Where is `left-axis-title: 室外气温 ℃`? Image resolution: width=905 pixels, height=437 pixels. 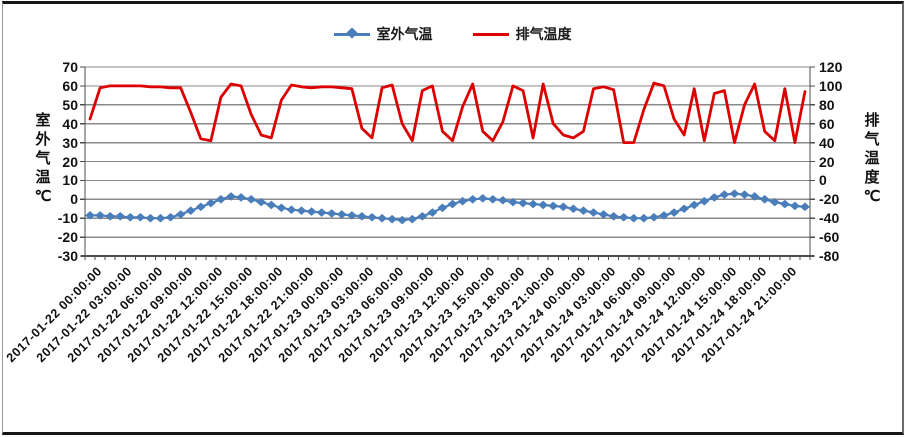 left-axis-title: 室外气温 ℃ is located at coordinates (43, 158).